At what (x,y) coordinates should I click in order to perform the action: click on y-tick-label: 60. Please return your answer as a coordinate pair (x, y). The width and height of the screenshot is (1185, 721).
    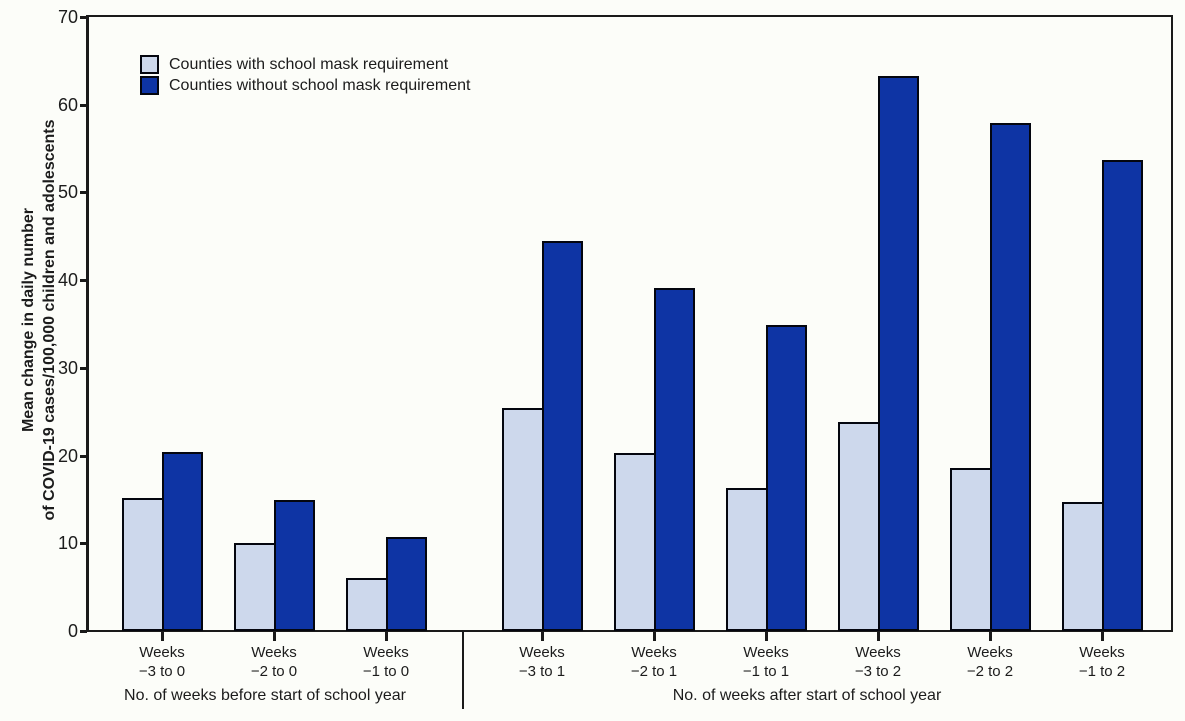
    Looking at the image, I should click on (67, 104).